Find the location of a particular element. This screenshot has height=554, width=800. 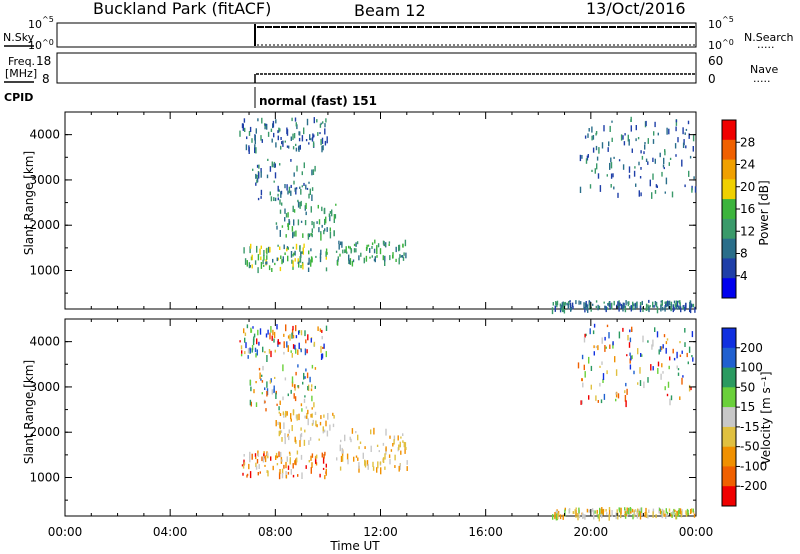

colorbar-tick-label: 200 is located at coordinates (751, 348).